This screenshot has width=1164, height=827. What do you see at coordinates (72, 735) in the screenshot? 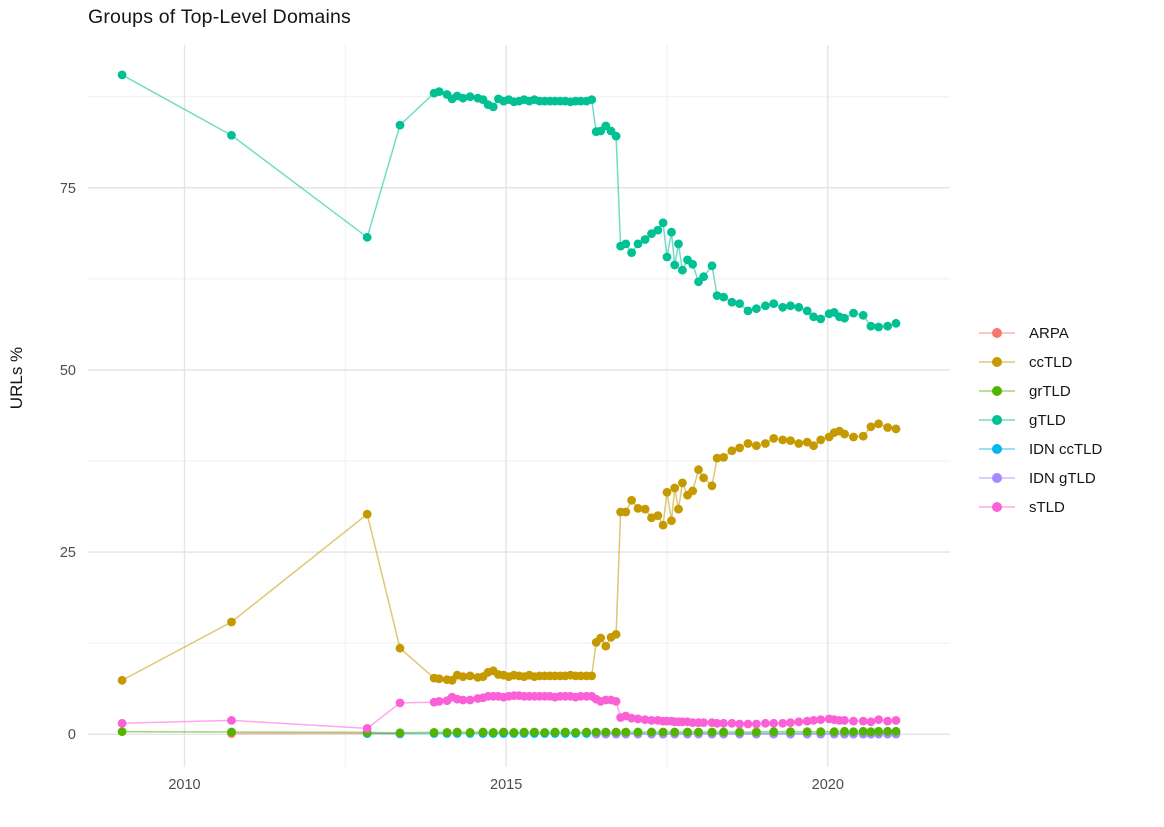
I see `y-tick-label: 0` at bounding box center [72, 735].